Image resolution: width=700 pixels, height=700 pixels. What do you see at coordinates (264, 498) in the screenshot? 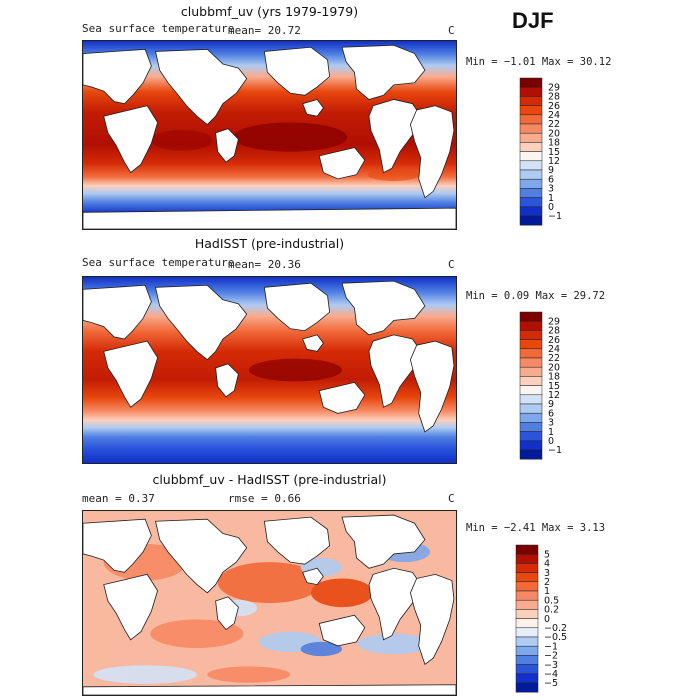
I see `panel-3-rmse: rmse = 0.66` at bounding box center [264, 498].